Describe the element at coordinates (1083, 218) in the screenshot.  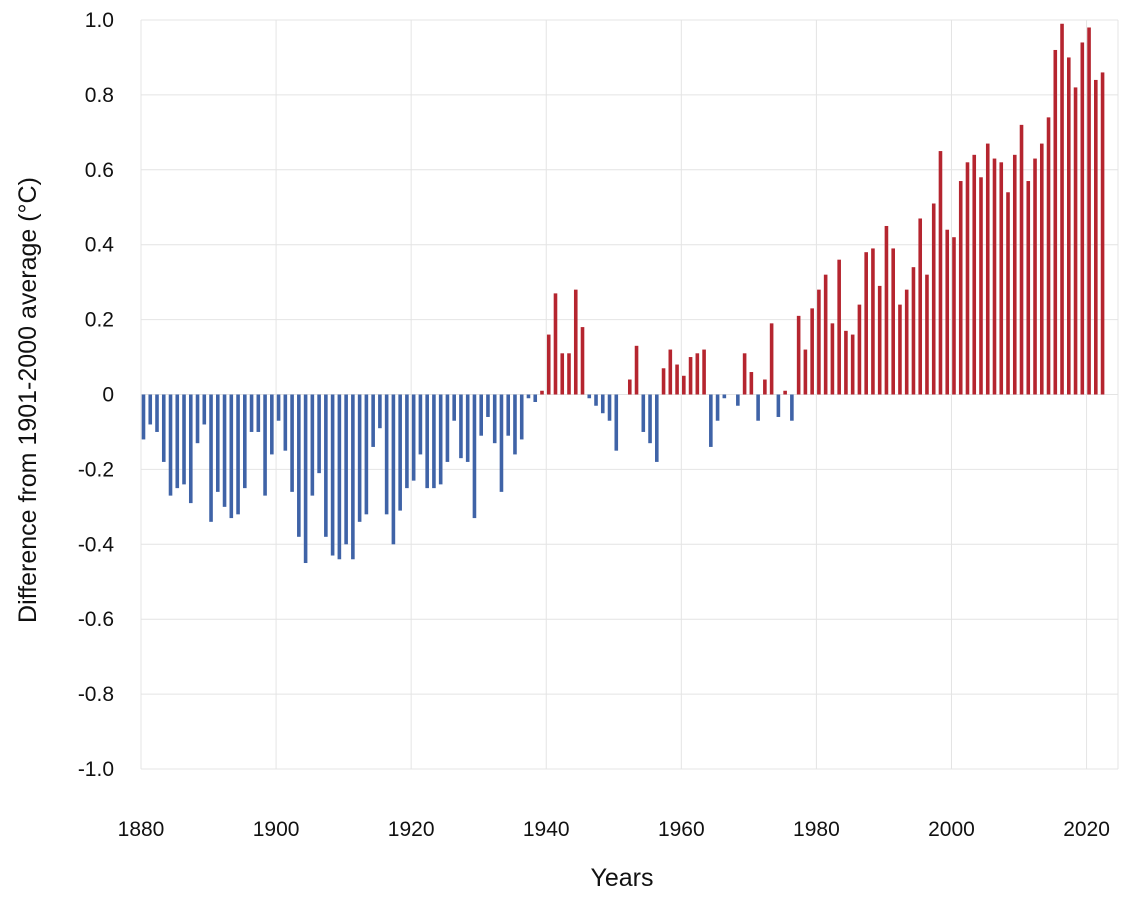
I see `bar-2019` at that location.